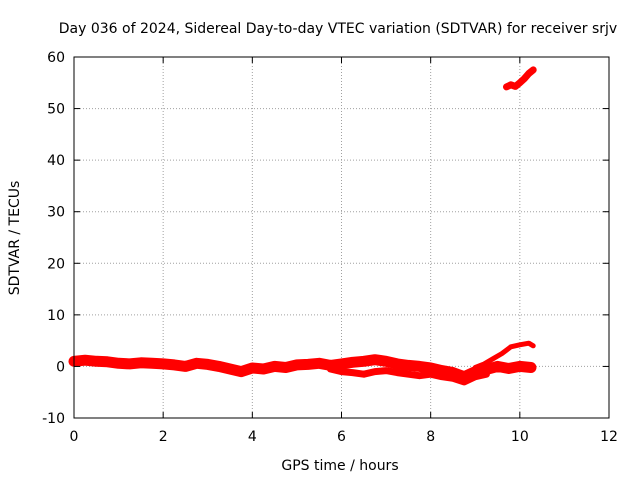 The image size is (640, 480). What do you see at coordinates (56, 264) in the screenshot?
I see `y-tick-label: 20` at bounding box center [56, 264].